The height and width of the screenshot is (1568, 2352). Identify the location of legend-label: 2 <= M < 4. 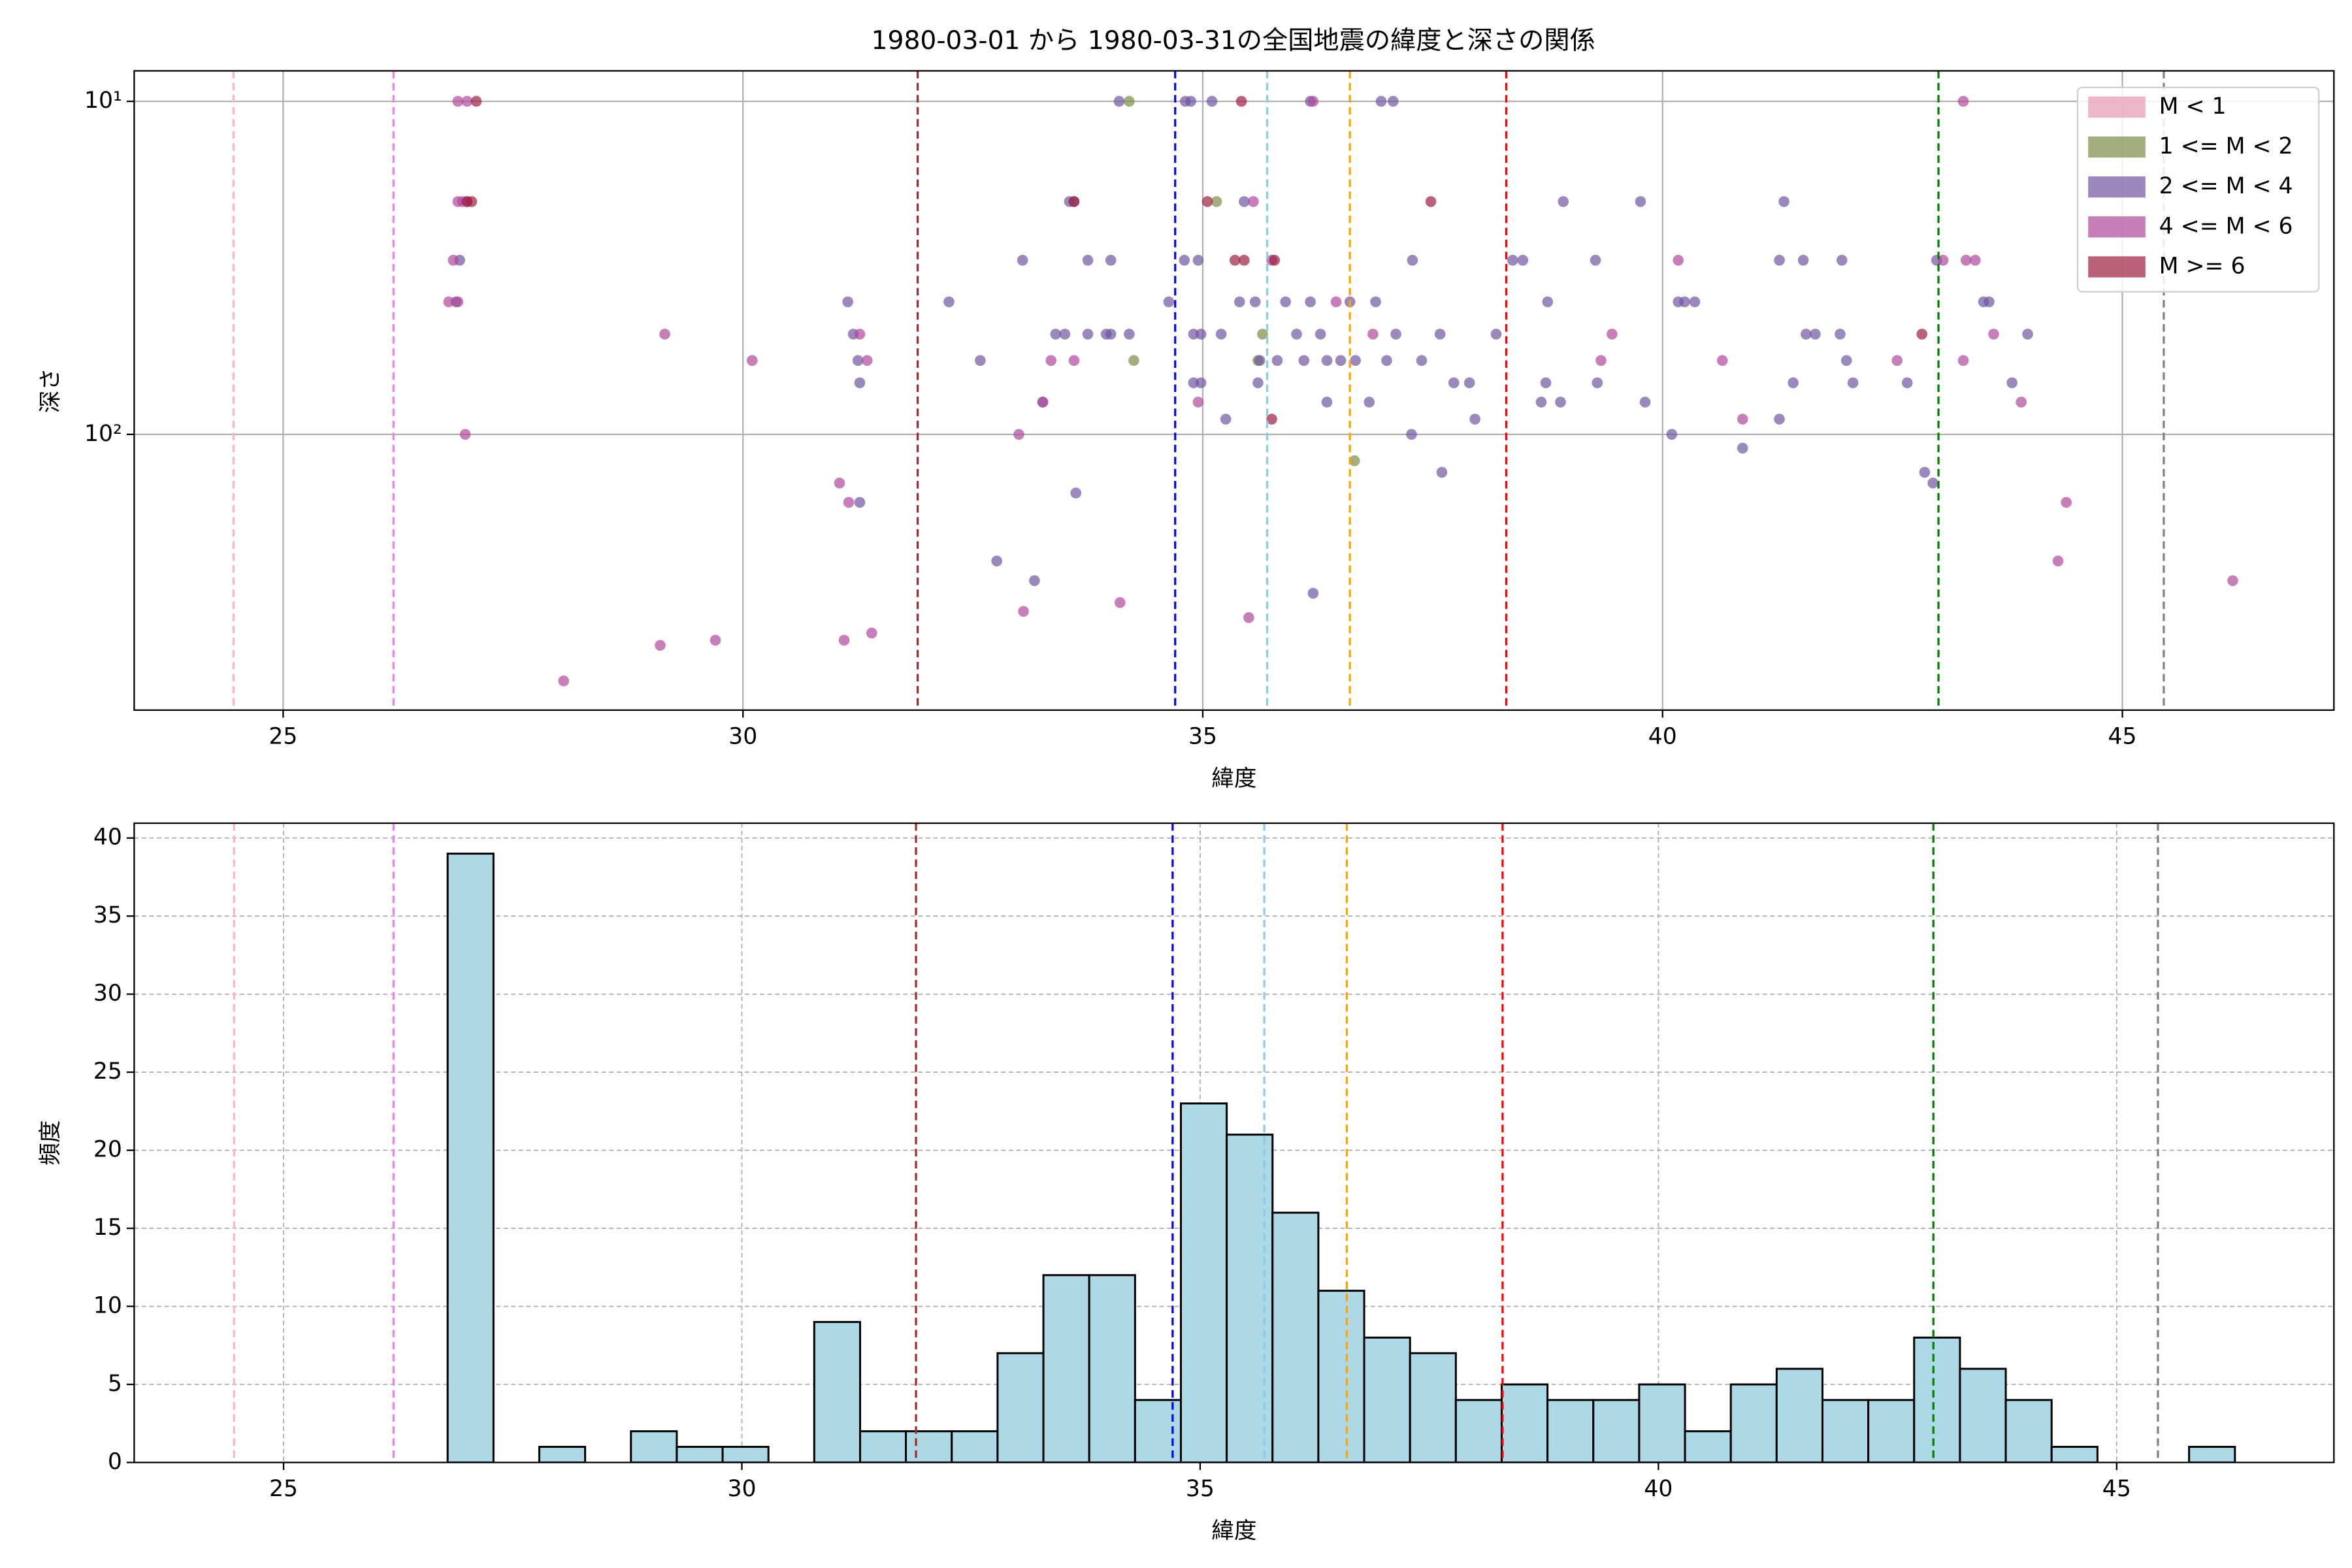
(2226, 186).